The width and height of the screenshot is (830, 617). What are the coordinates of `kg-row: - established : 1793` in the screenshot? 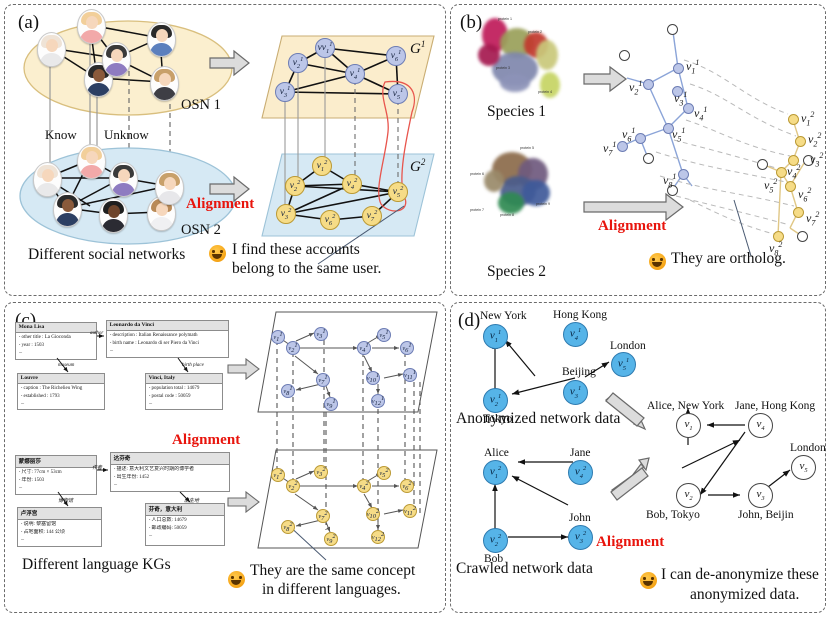 It's located at (40, 396).